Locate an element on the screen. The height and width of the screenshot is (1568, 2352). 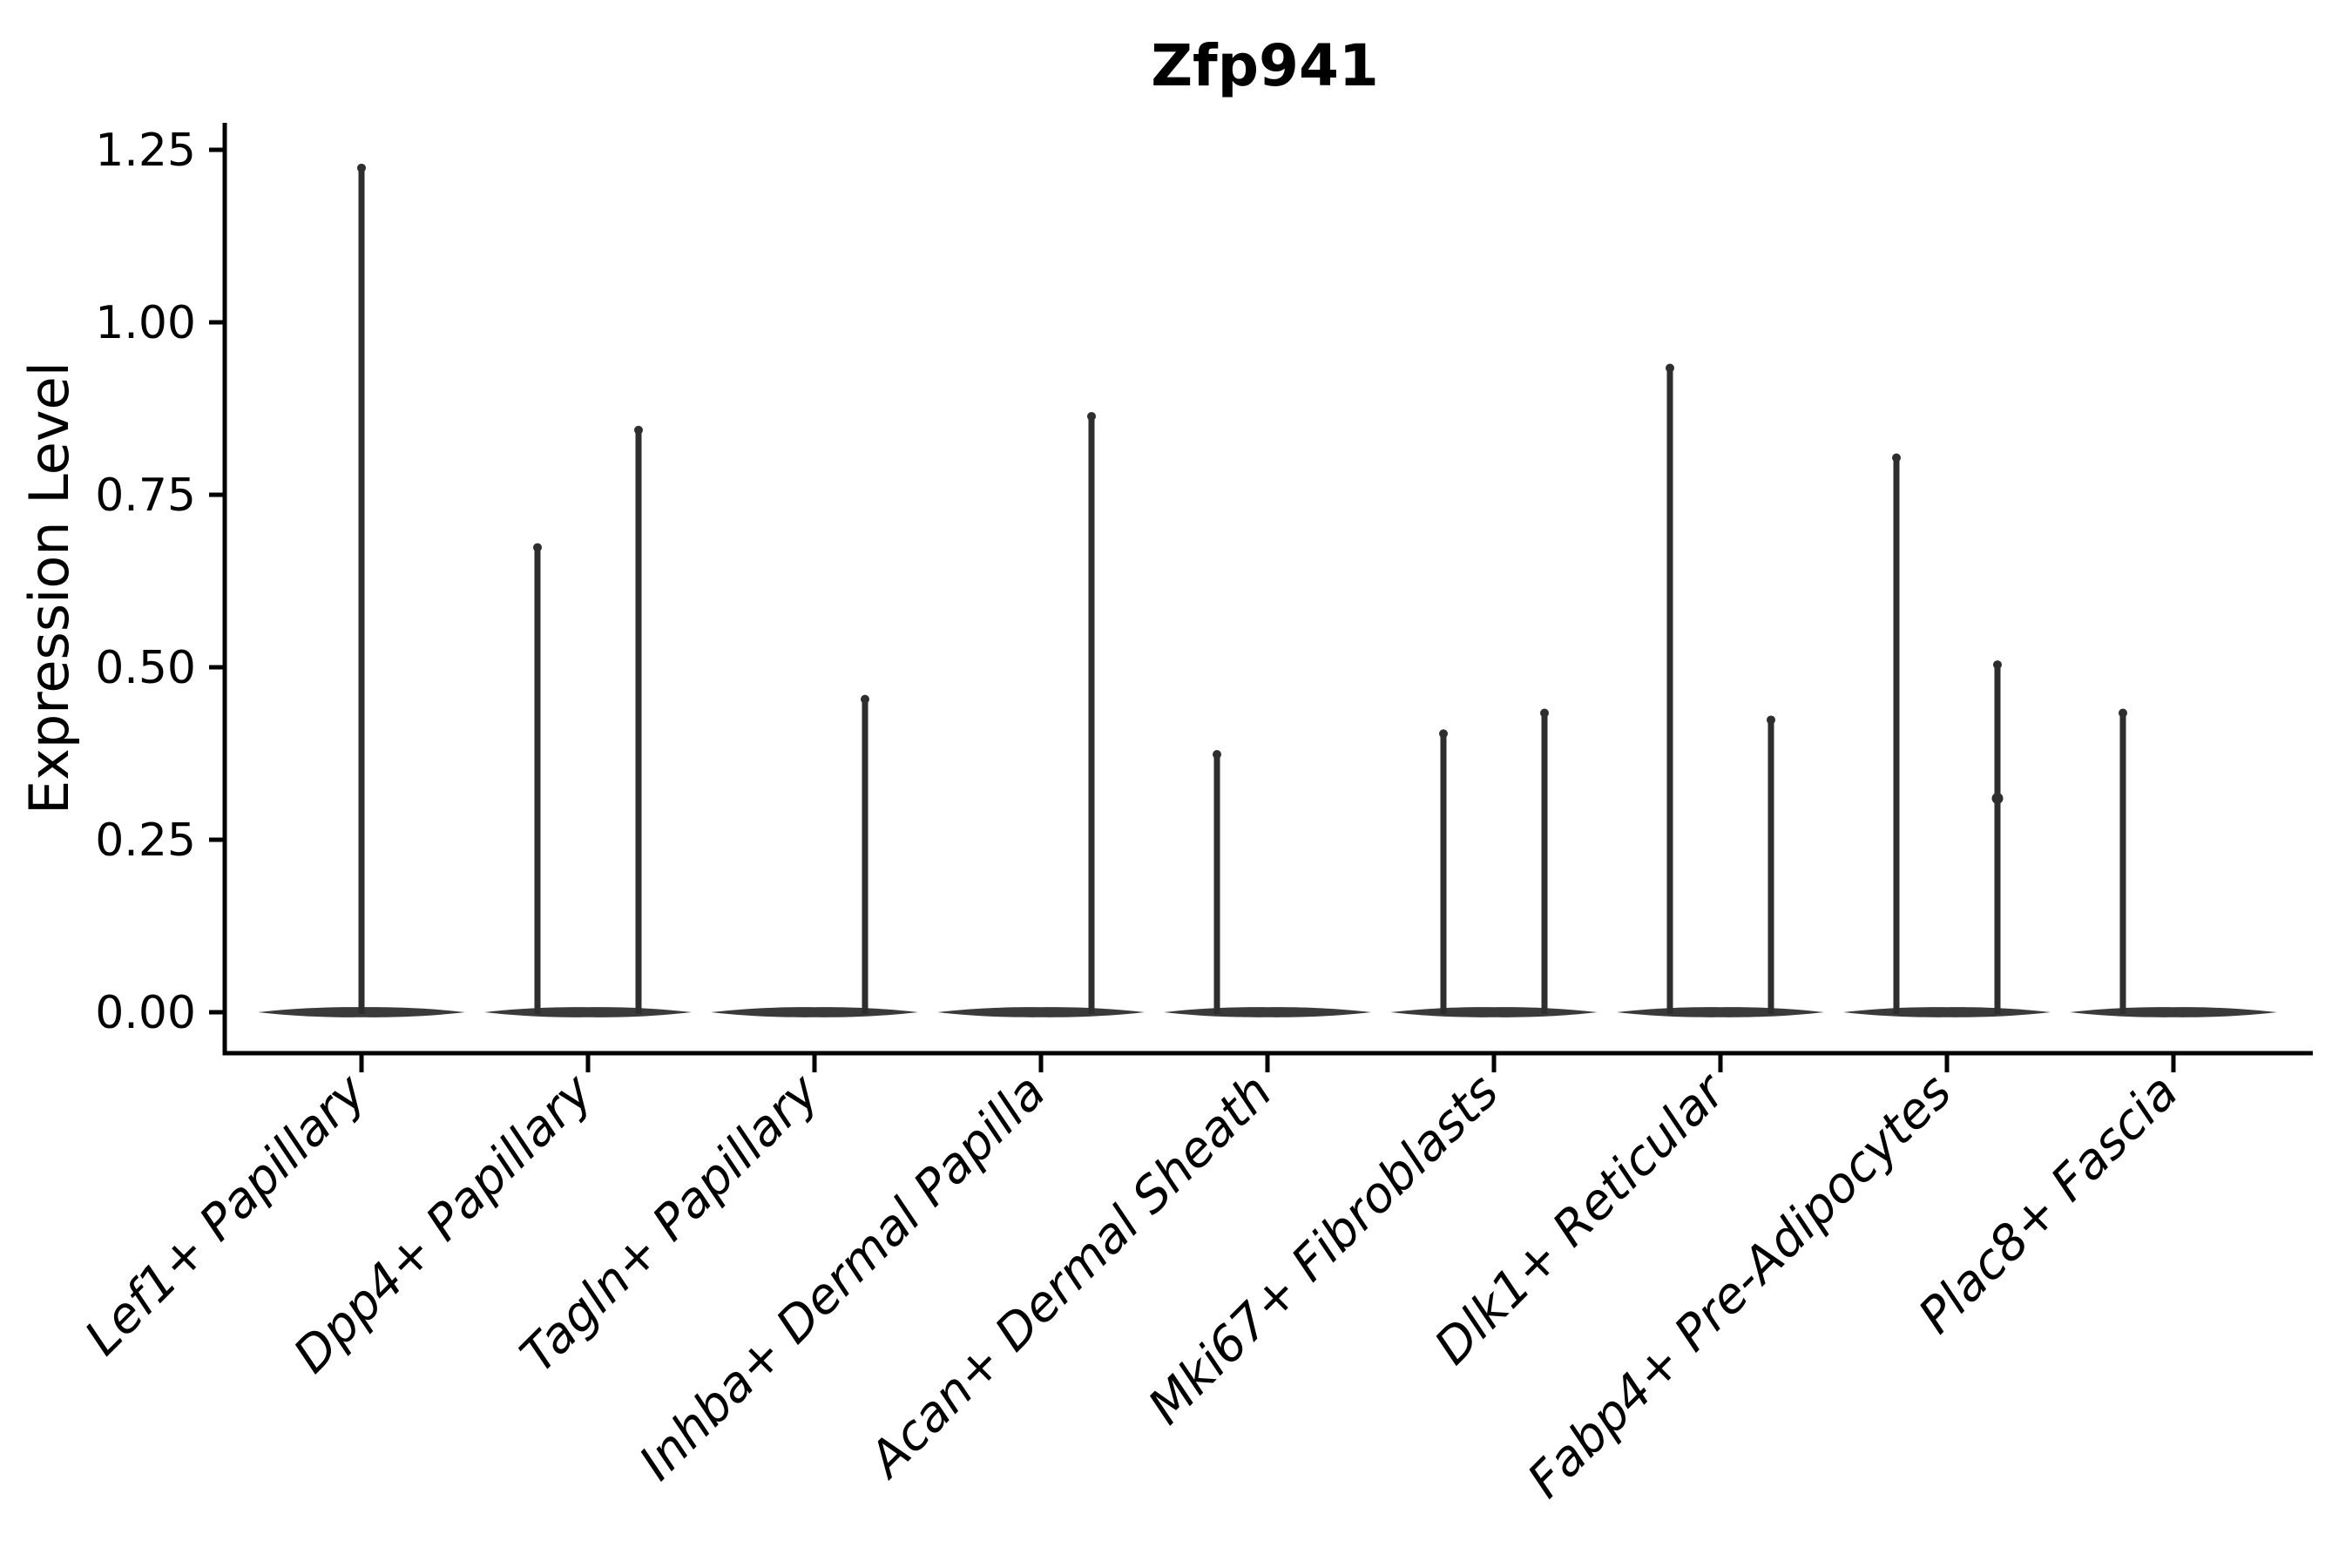
y-tick-label: 1.25 is located at coordinates (145, 151).